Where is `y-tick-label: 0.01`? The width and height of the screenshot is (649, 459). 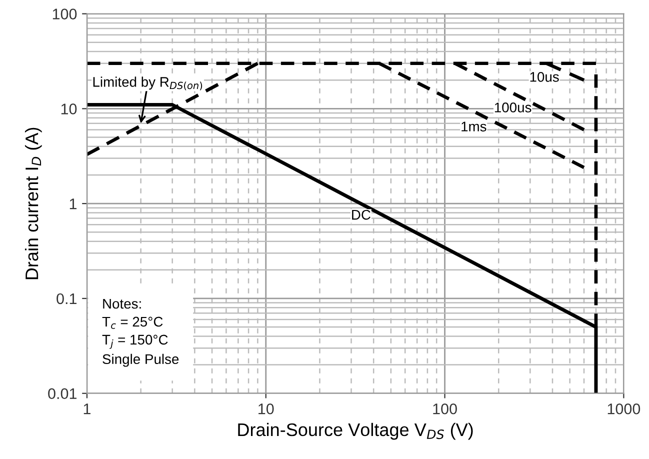 y-tick-label: 0.01 is located at coordinates (62, 394).